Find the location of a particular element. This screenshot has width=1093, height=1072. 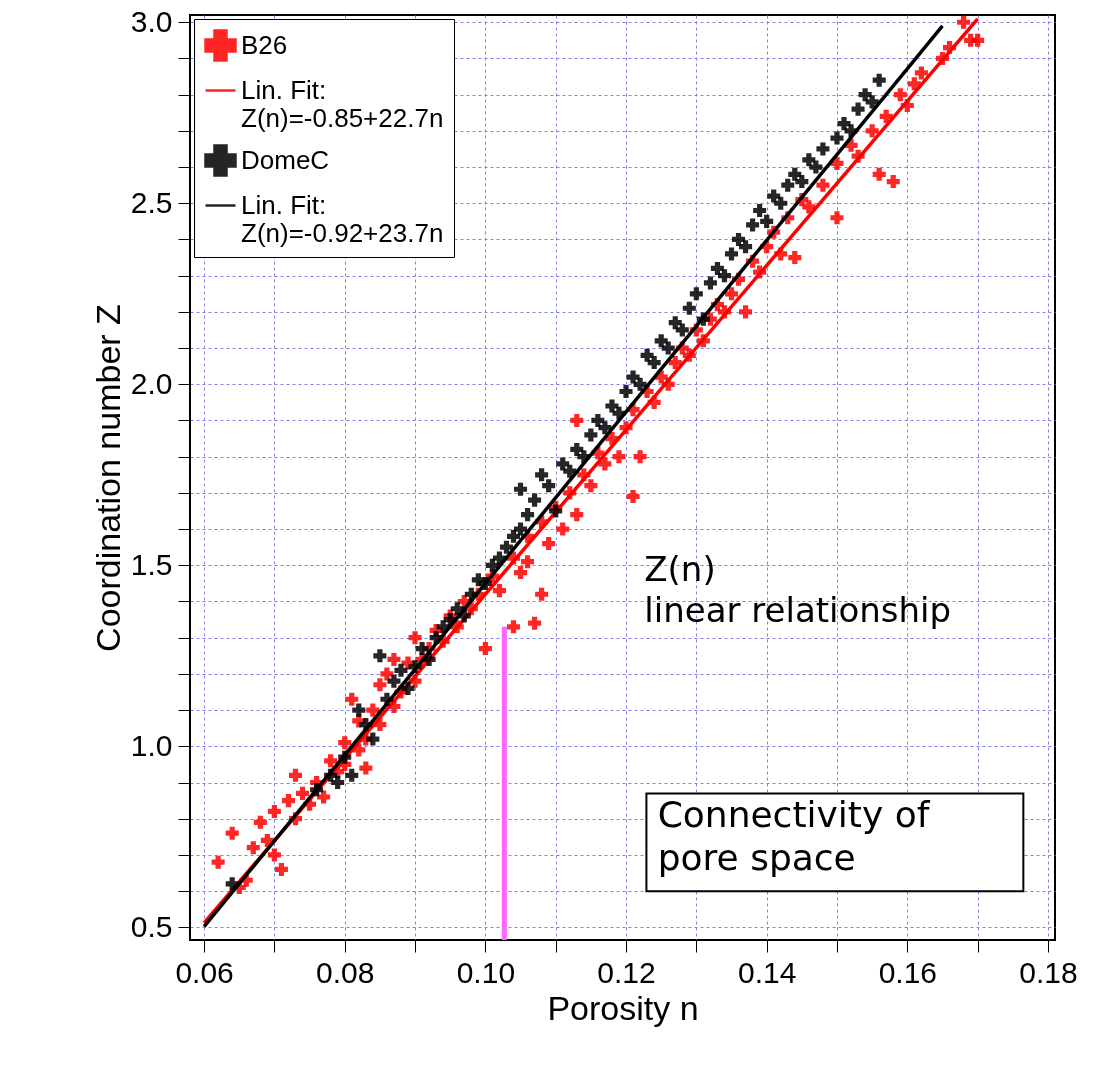

text: 0.08 is located at coordinates (345, 972).